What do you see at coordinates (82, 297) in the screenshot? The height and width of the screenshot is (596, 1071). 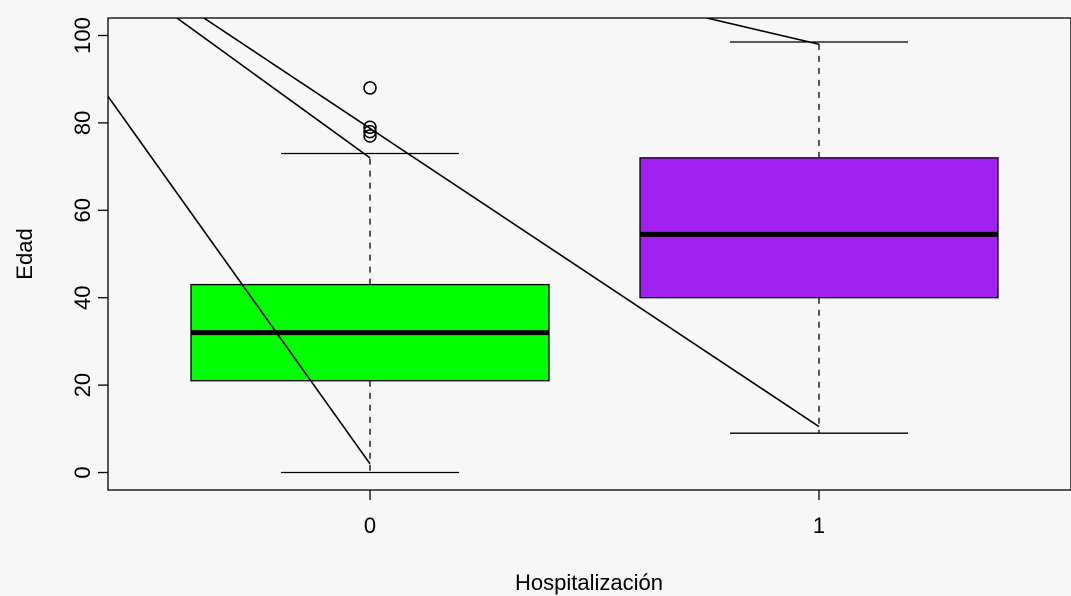 I see `y-tick-label: 40` at bounding box center [82, 297].